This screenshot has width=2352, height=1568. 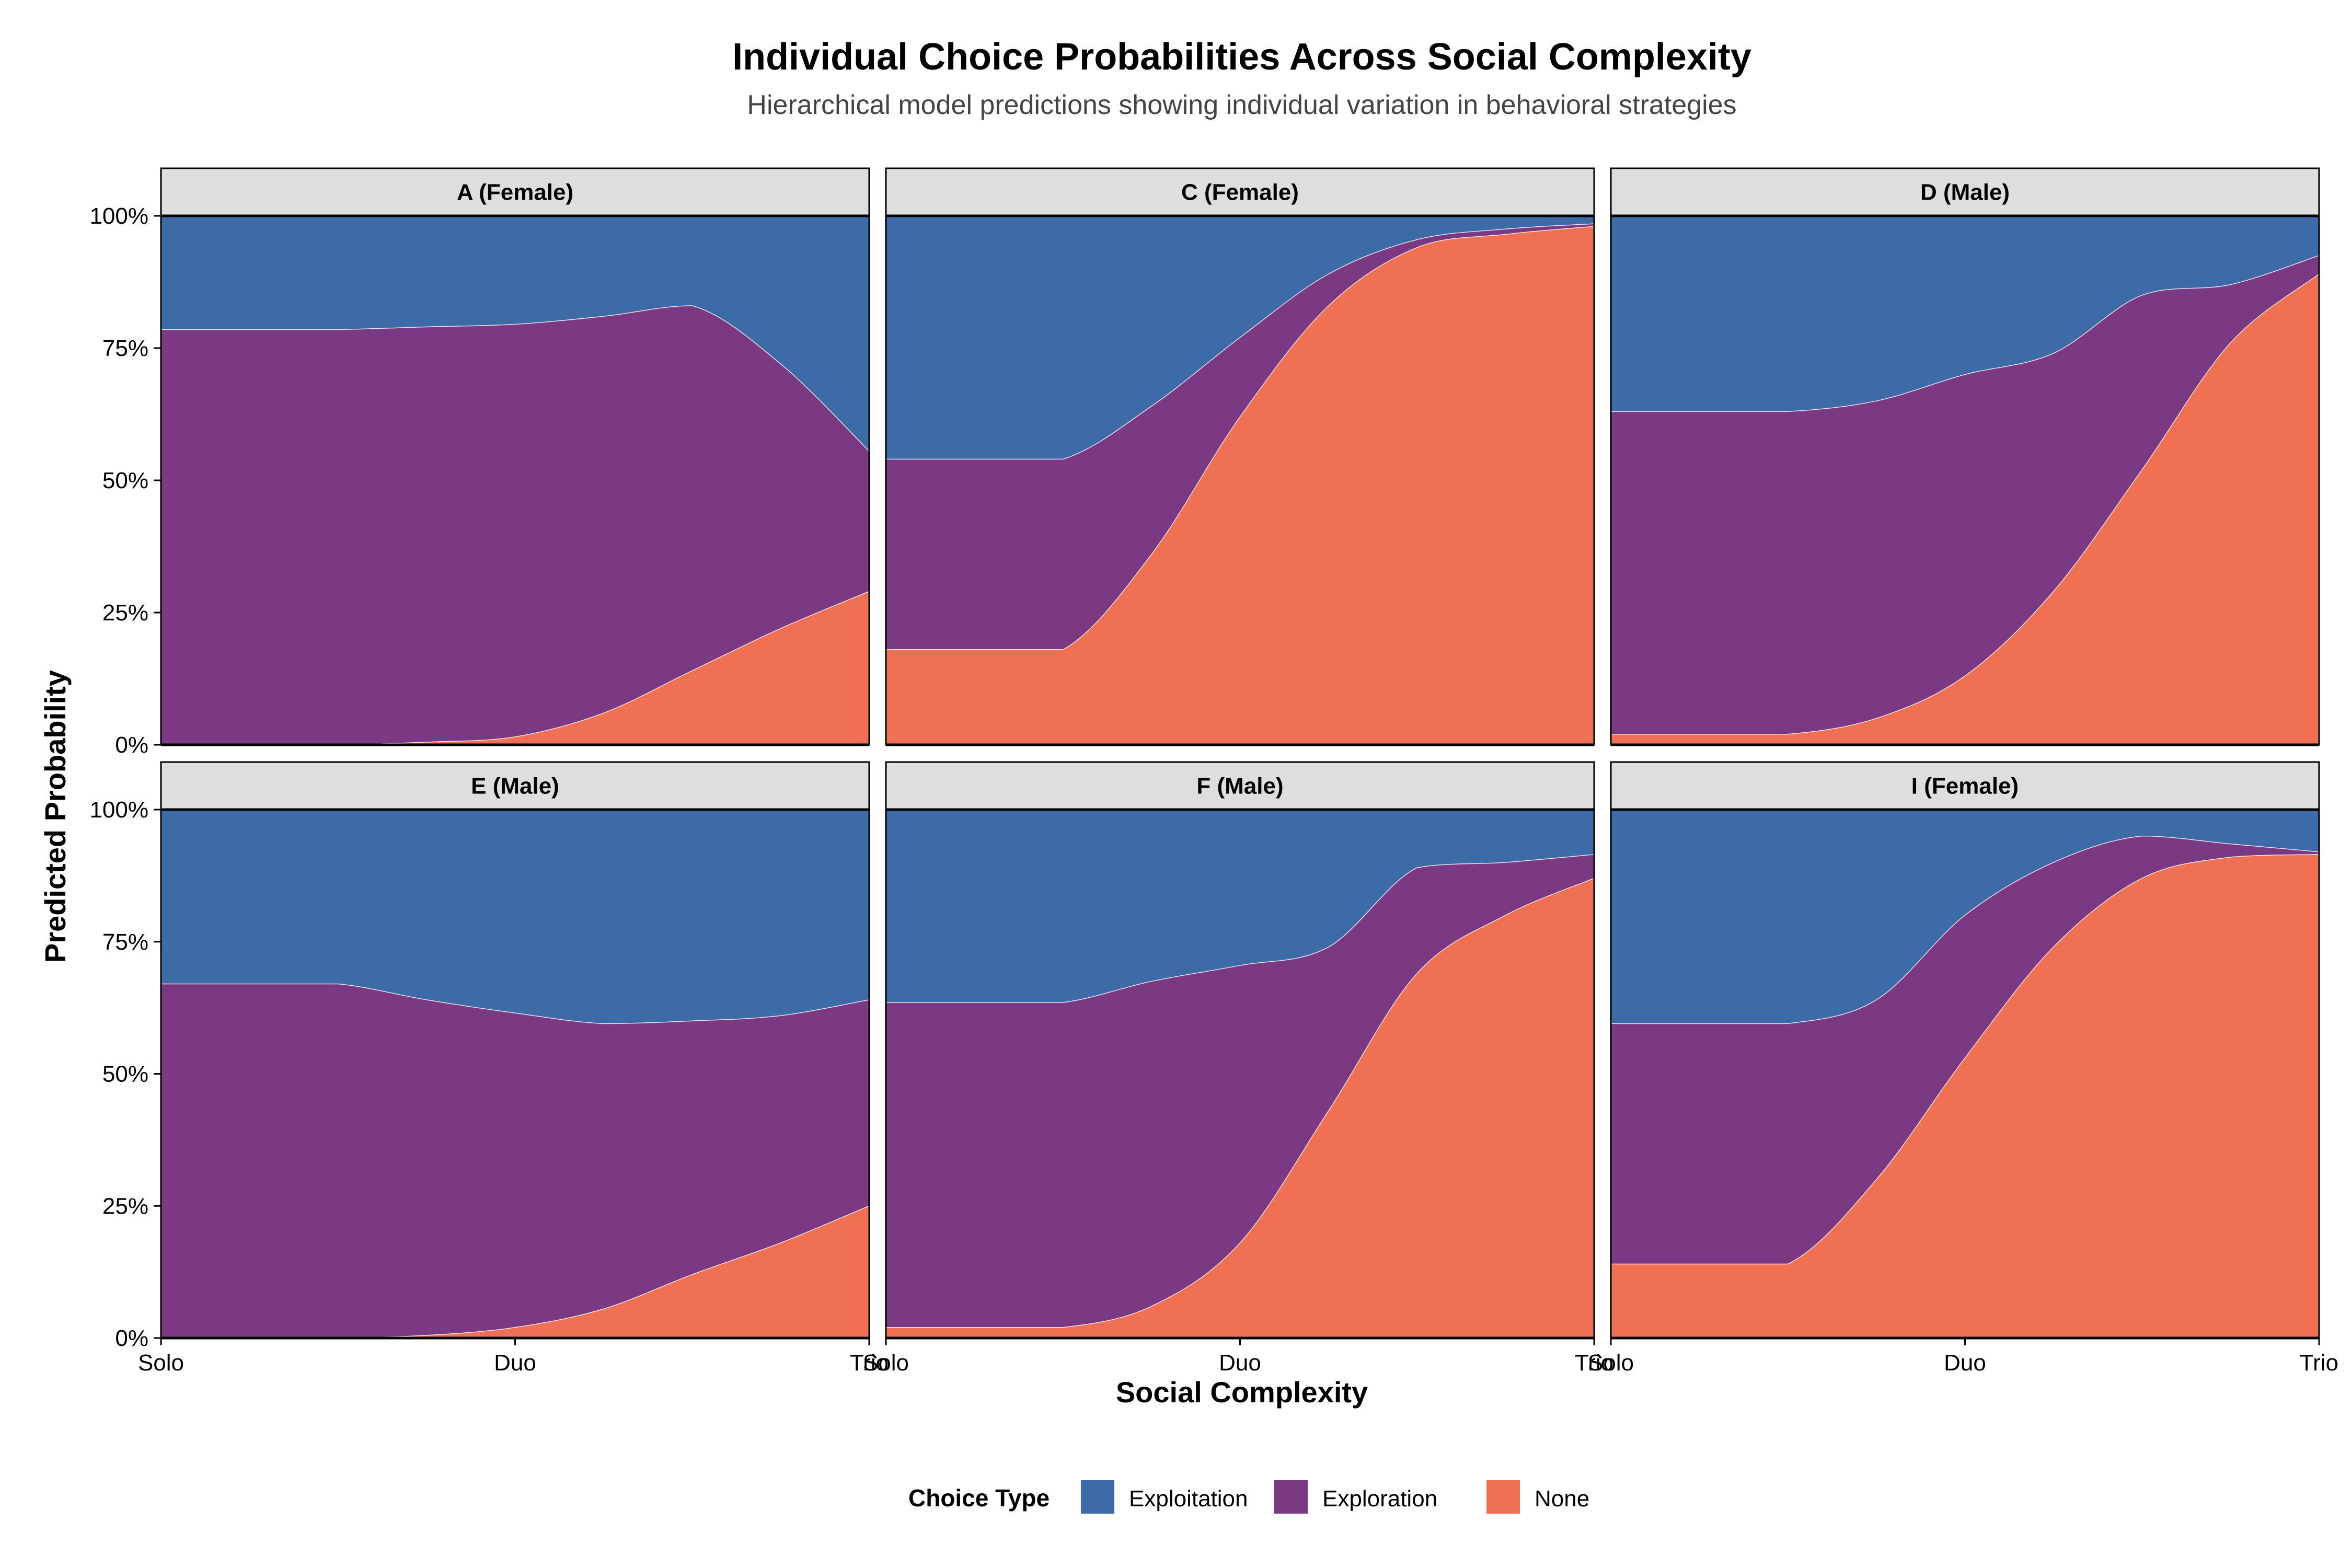 I want to click on facet-panel: C (Female), so click(x=1240, y=456).